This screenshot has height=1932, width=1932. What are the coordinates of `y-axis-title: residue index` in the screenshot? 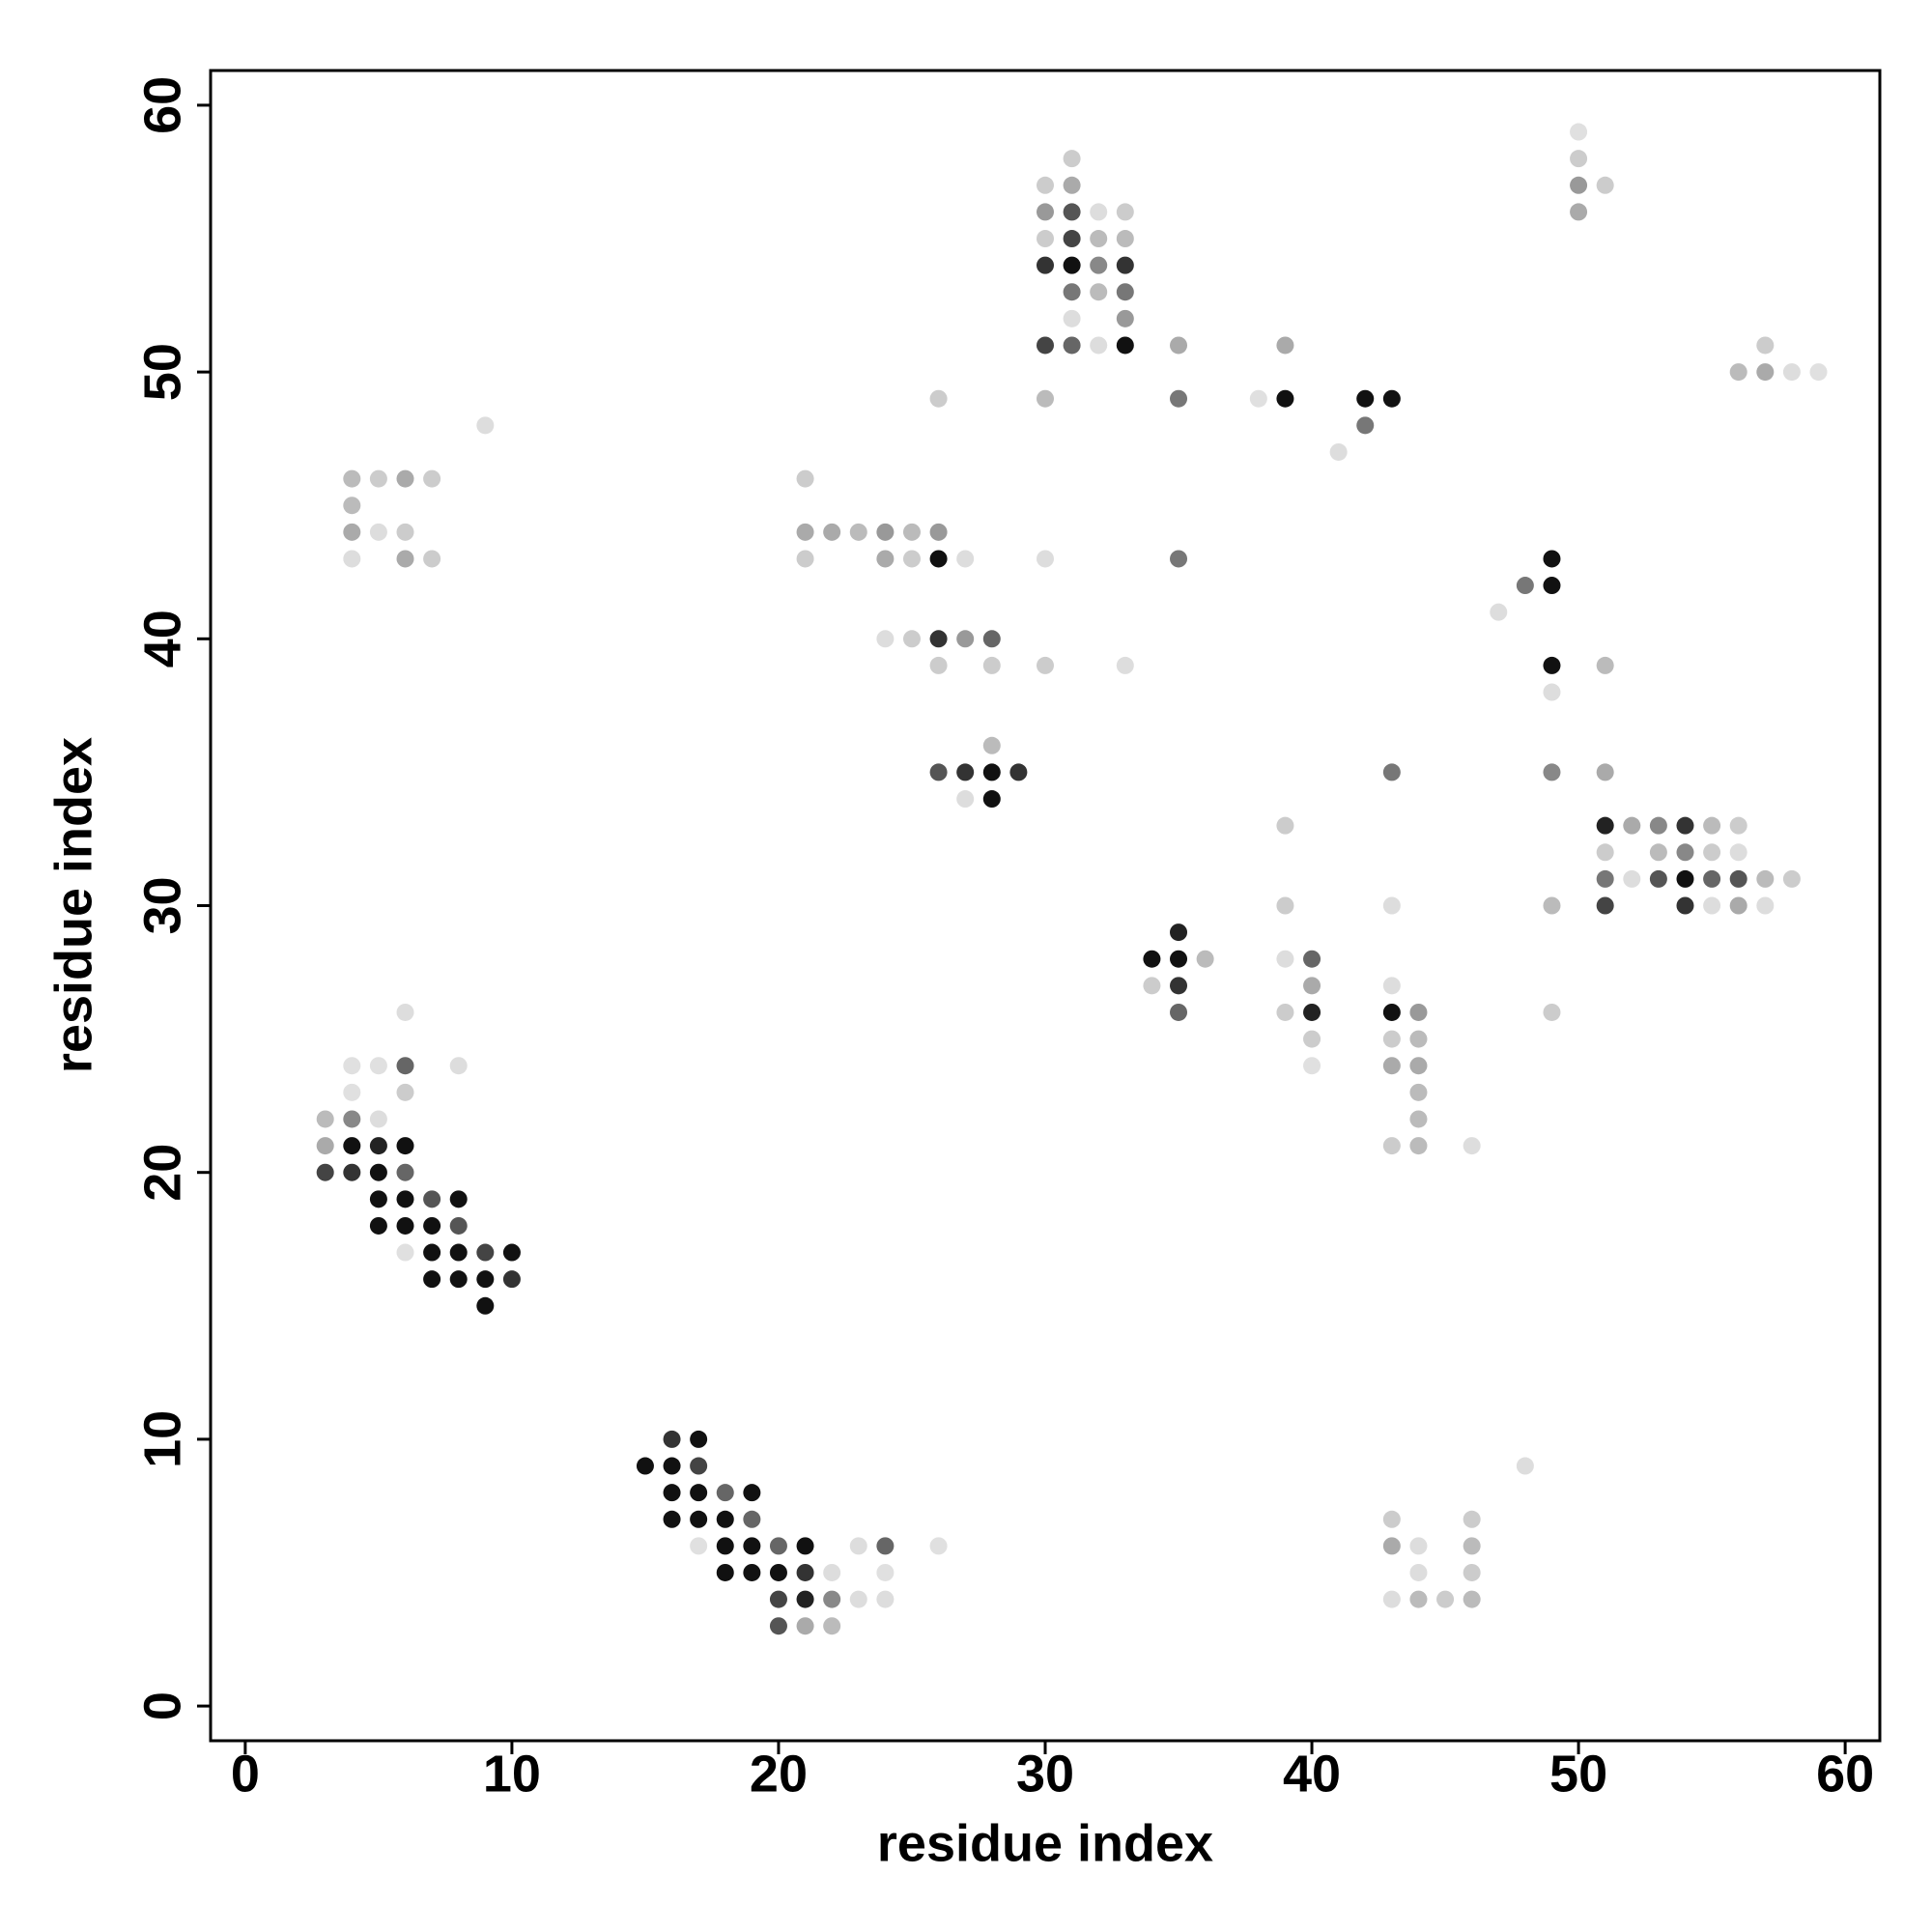 It's located at (73, 905).